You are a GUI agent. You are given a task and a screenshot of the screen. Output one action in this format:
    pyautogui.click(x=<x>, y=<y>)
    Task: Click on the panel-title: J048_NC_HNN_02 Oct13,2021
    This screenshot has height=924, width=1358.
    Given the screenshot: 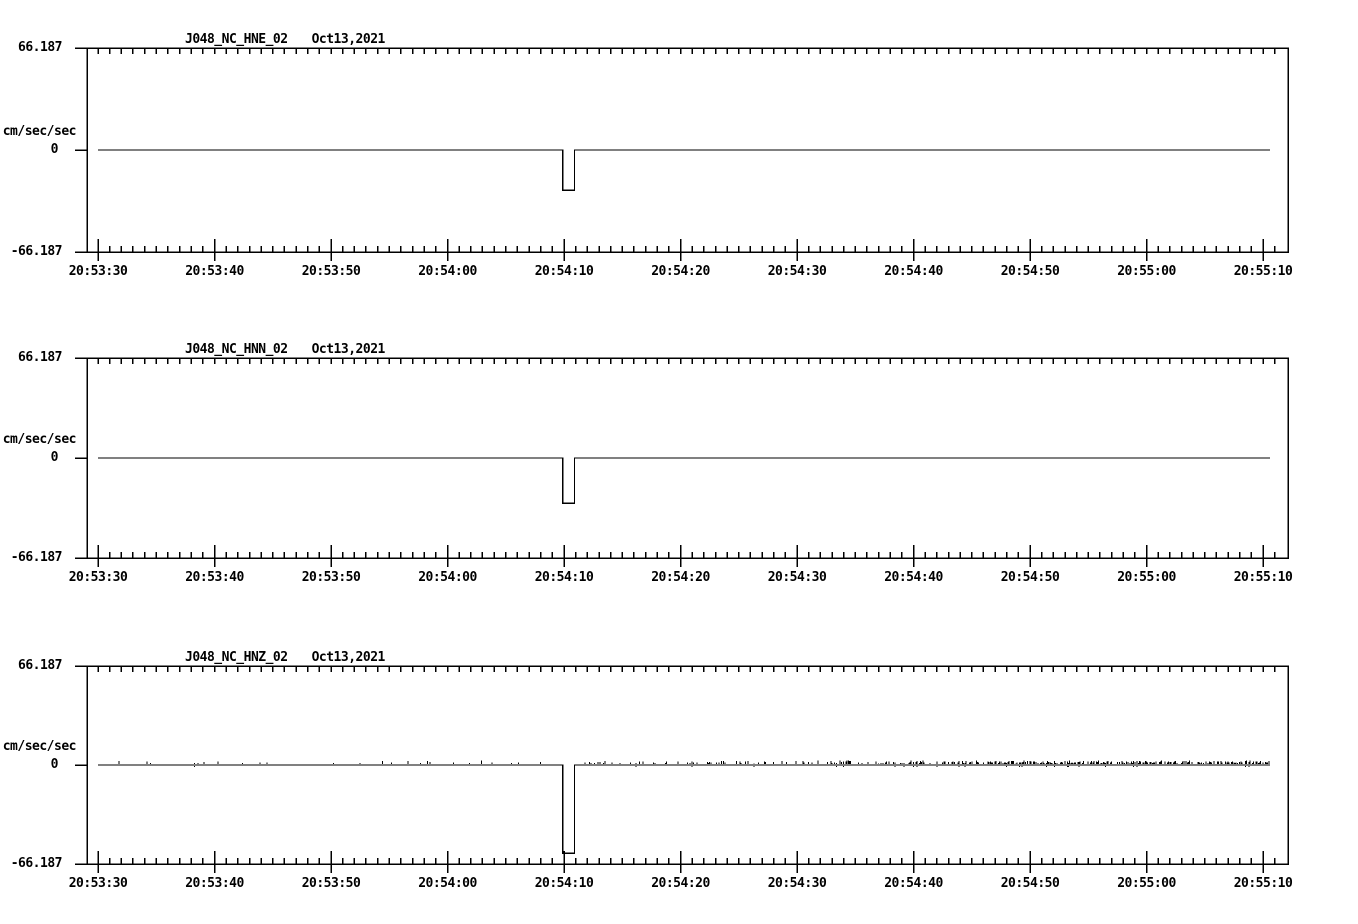 What is the action you would take?
    pyautogui.click(x=285, y=350)
    